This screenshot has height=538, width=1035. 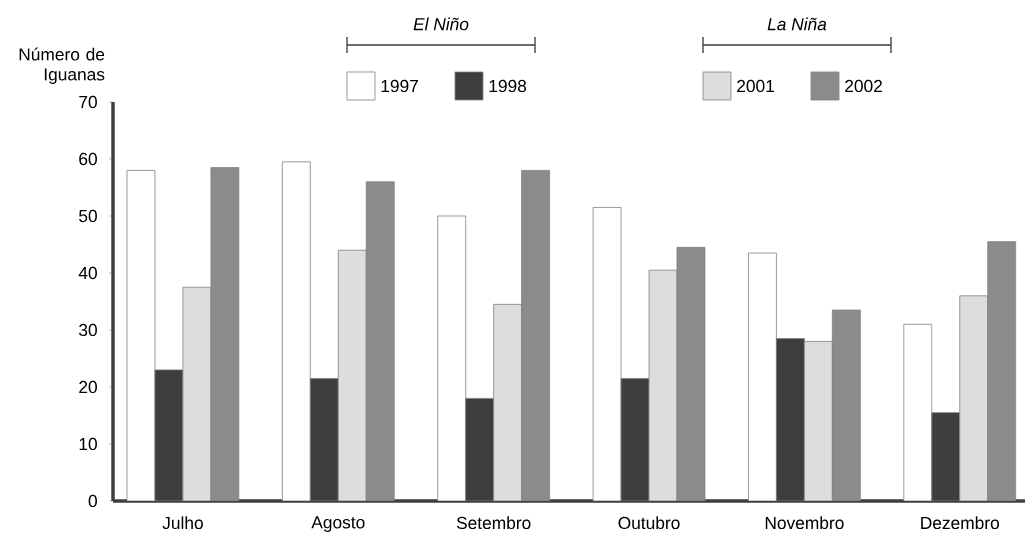 I want to click on y-tick-label: 70, so click(x=88, y=102).